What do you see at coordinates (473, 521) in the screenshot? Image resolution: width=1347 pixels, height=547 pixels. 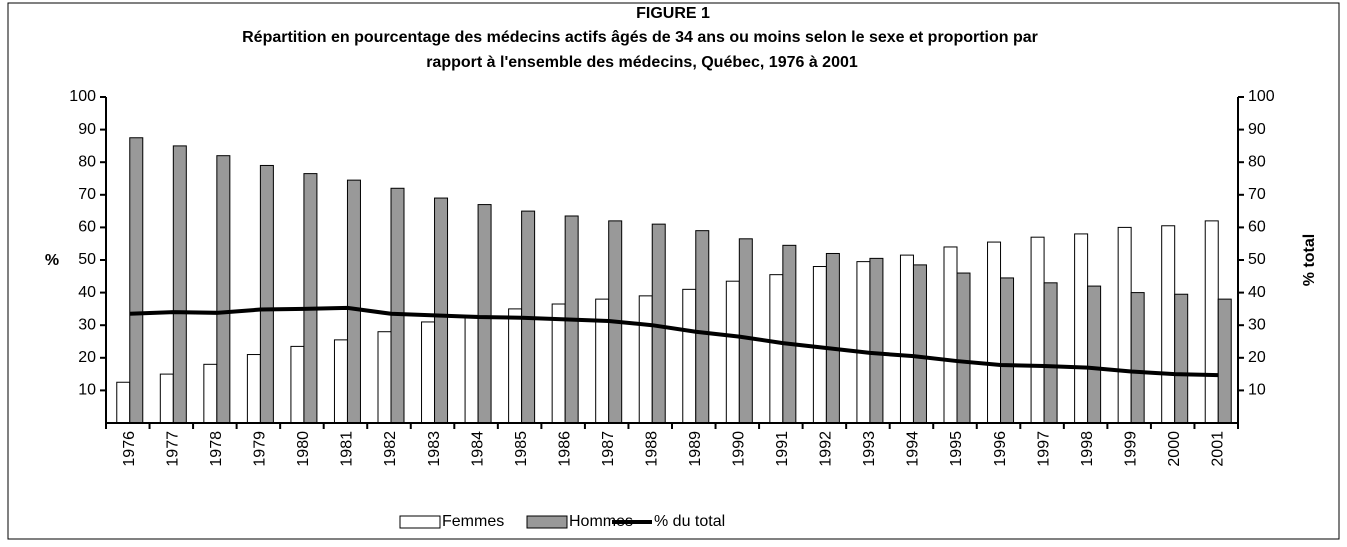 I see `legend-label: Femmes` at bounding box center [473, 521].